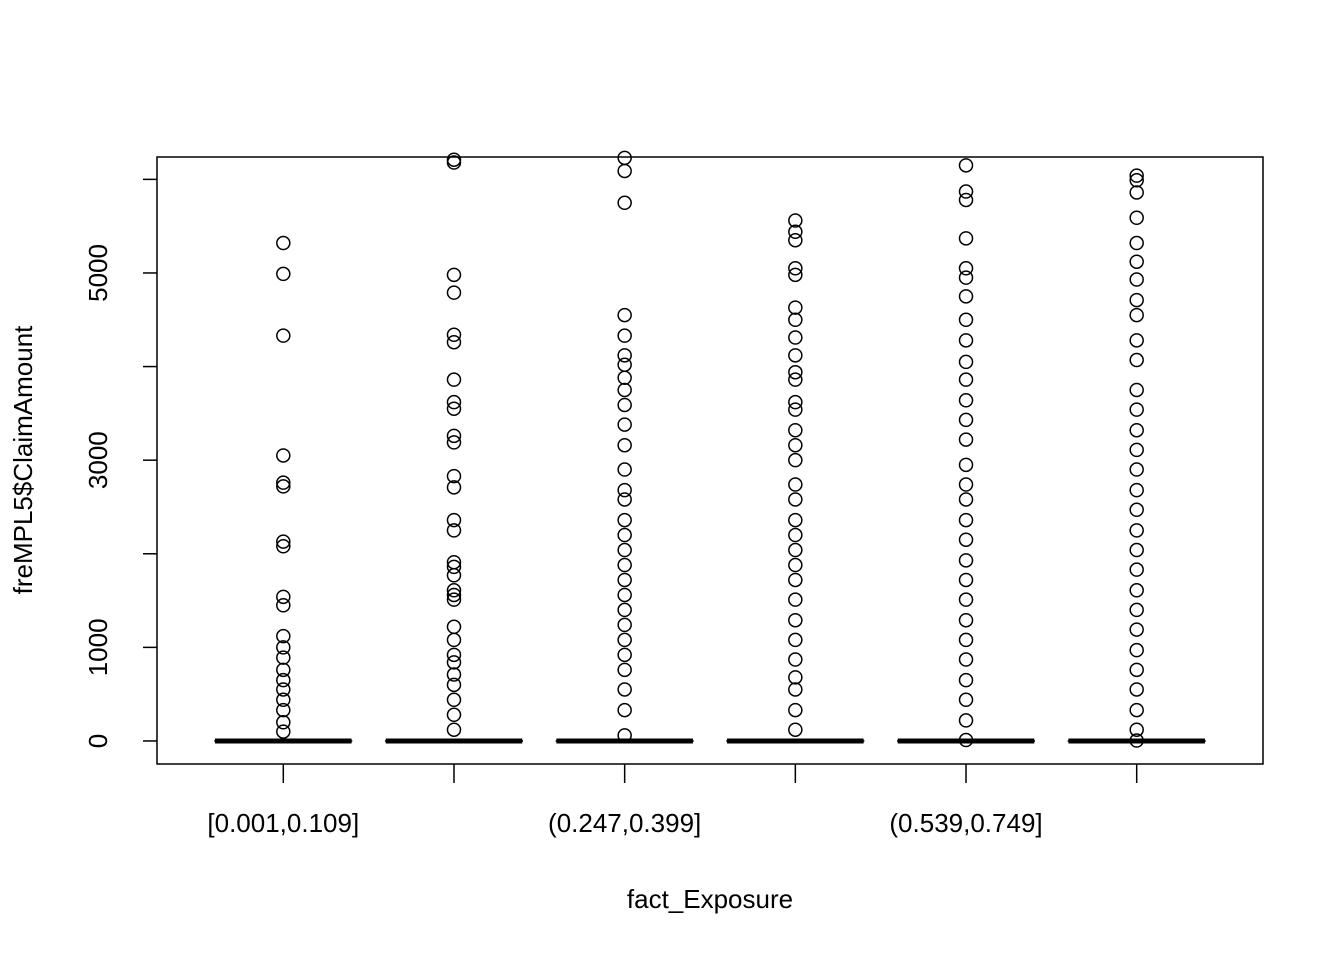 This screenshot has width=1344, height=960. What do you see at coordinates (98, 460) in the screenshot?
I see `y-tick-label: 3000` at bounding box center [98, 460].